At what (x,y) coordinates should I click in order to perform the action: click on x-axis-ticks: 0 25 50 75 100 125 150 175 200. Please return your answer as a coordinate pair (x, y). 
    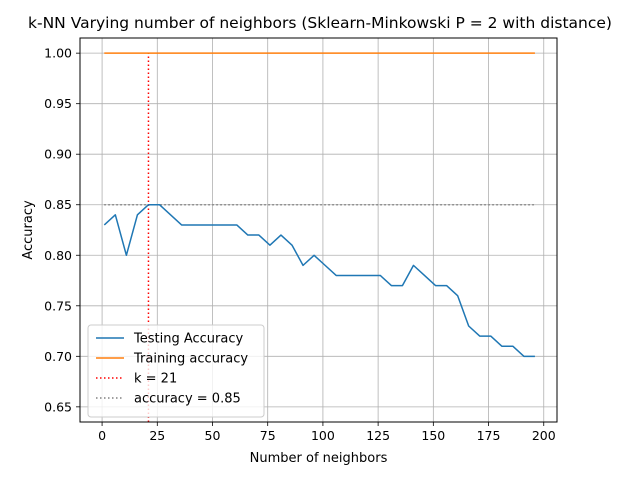
    Looking at the image, I should click on (327, 432).